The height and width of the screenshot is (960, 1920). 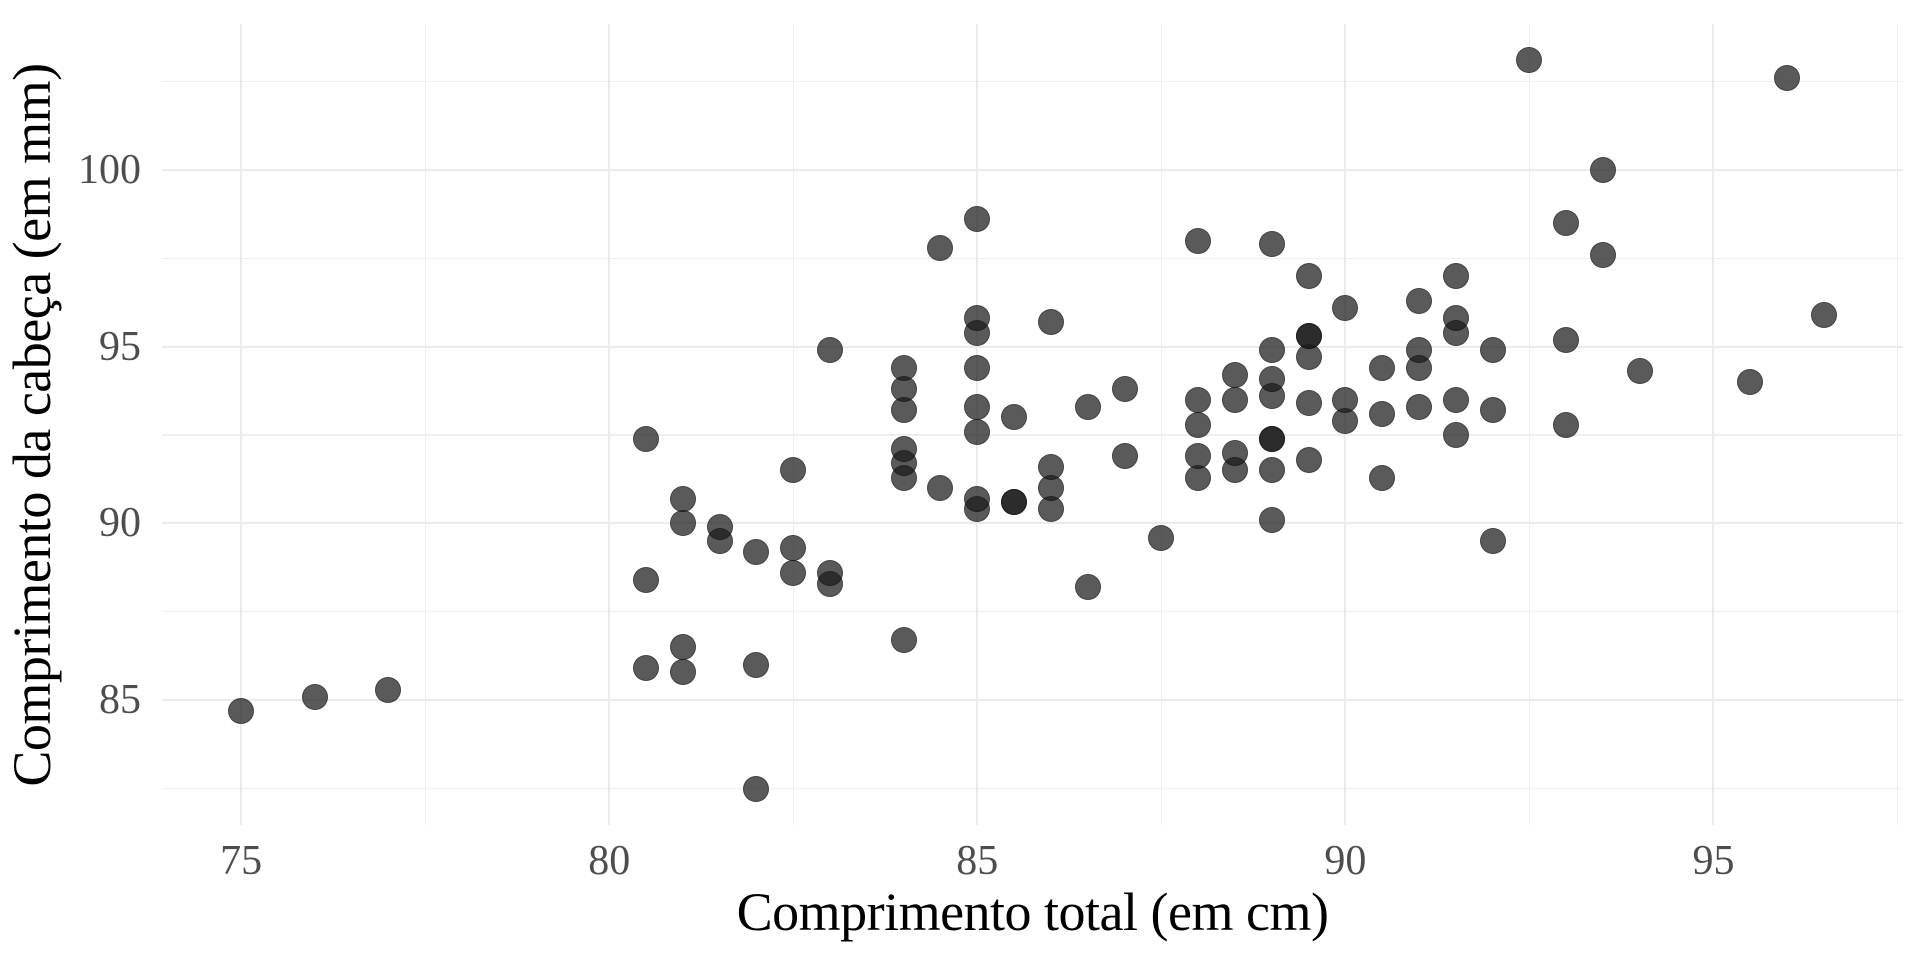 What do you see at coordinates (32, 424) in the screenshot?
I see `y-axis-title: Comprimento da cabeça (em mm)` at bounding box center [32, 424].